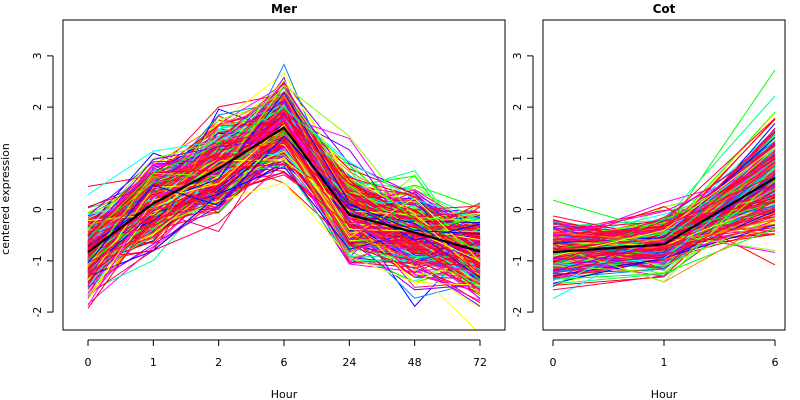 The height and width of the screenshot is (400, 800). I want to click on x-axis-label-cot: Hour, so click(664, 394).